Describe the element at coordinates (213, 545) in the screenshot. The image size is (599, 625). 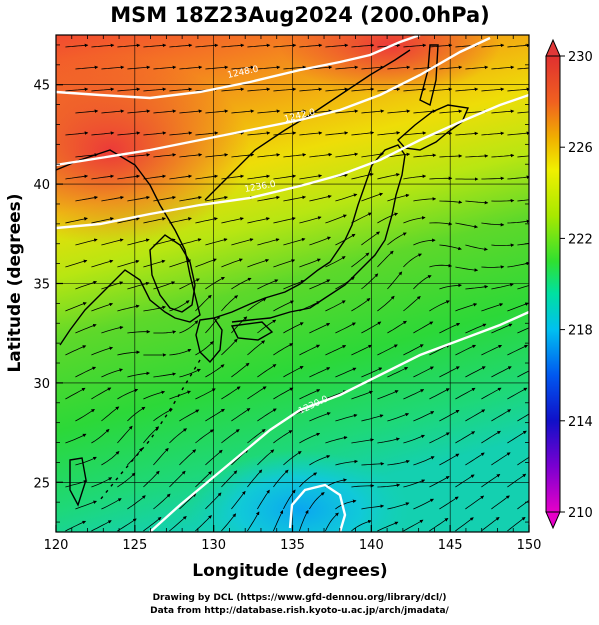
I see `x-tick-label: 130` at that location.